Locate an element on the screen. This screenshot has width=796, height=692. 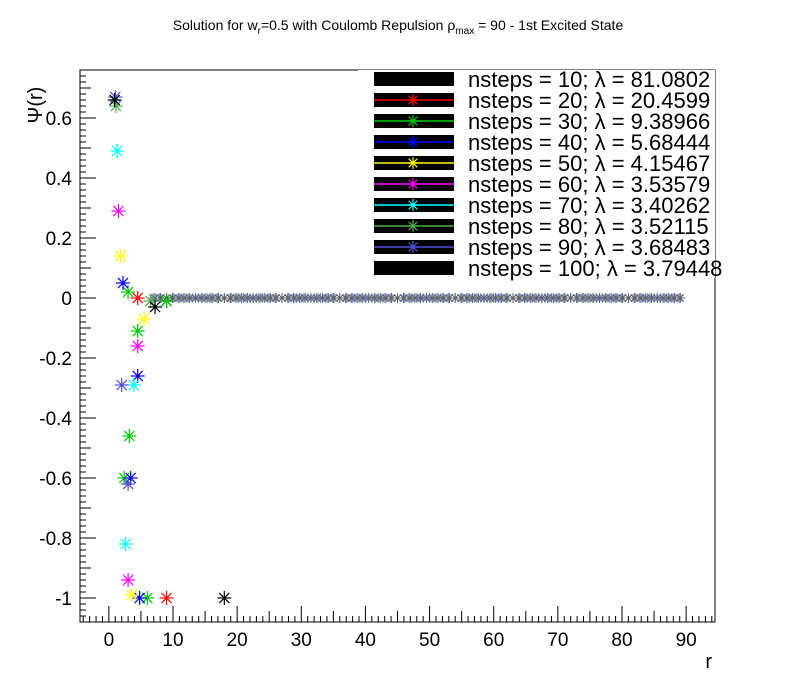
legend-label: nsteps = 50; λ = 4.15467 is located at coordinates (589, 163).